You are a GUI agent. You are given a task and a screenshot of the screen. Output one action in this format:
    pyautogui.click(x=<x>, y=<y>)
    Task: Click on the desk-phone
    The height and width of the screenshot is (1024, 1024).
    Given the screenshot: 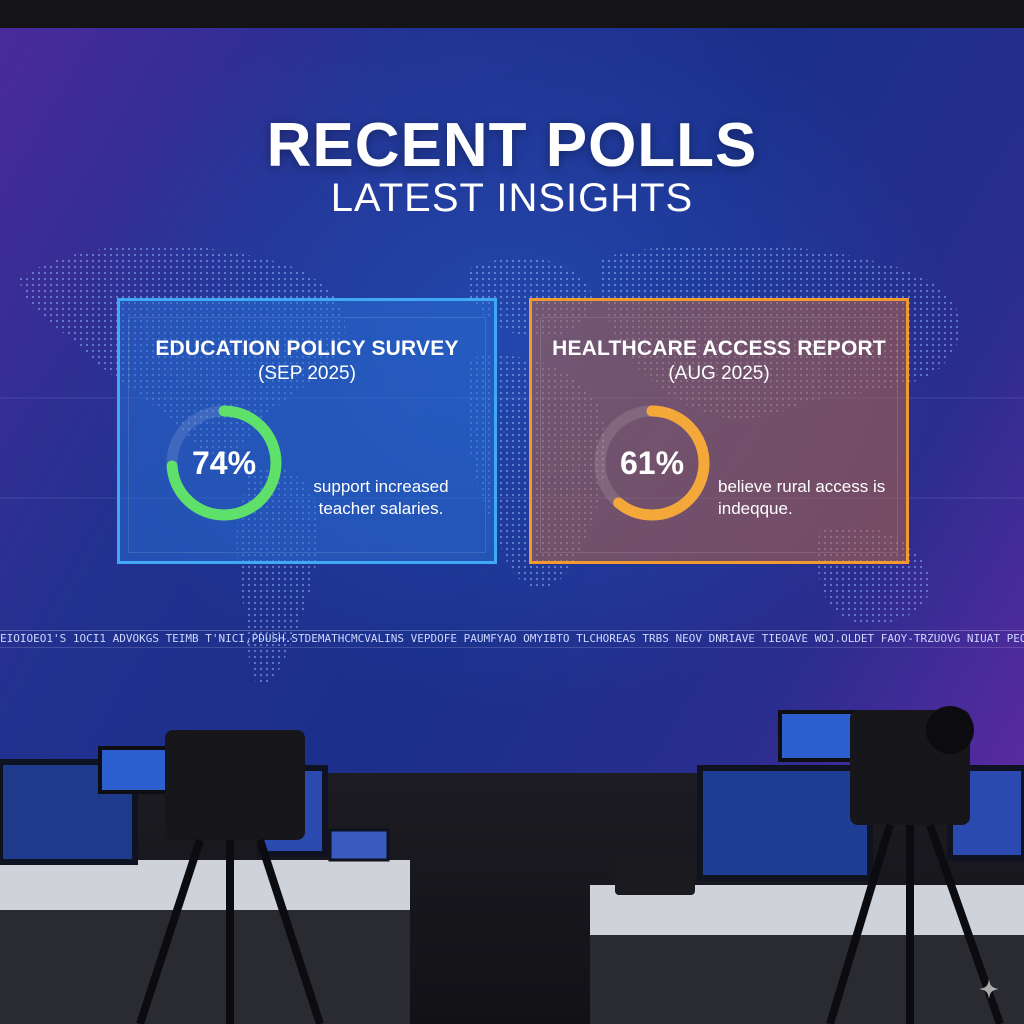 What is the action you would take?
    pyautogui.click(x=655, y=875)
    